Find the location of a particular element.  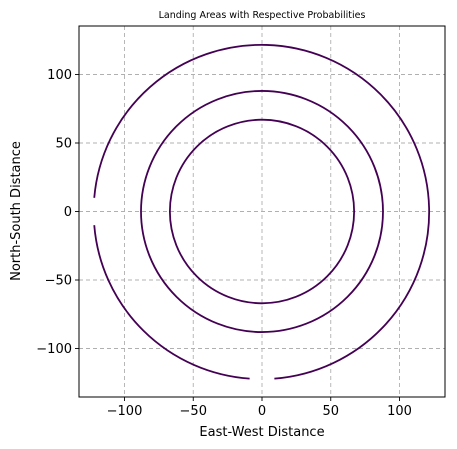

y-axis-label: North-South Distance is located at coordinates (16, 211).